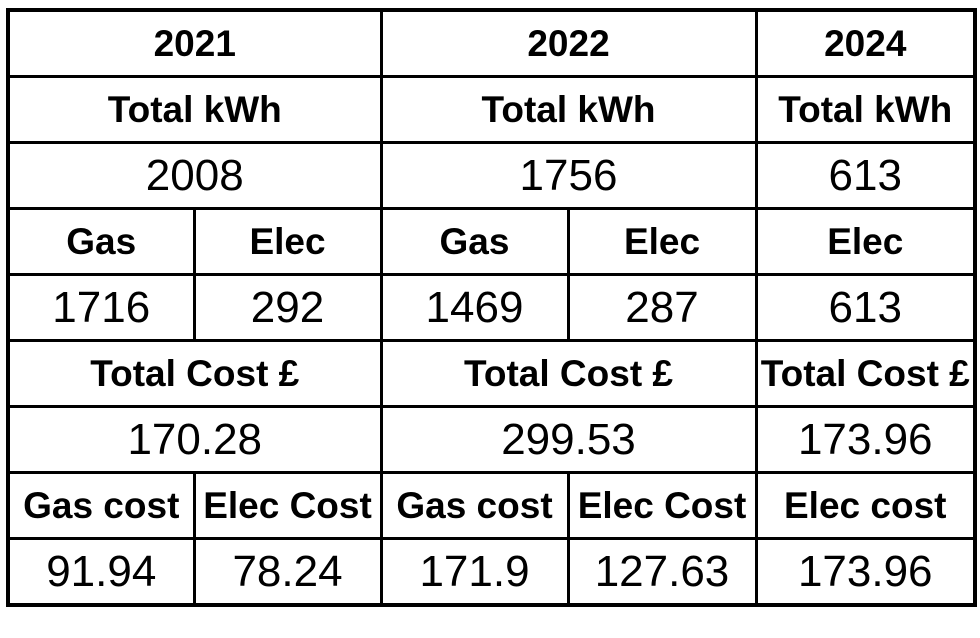  I want to click on gas-header-2022: Gas, so click(474, 241).